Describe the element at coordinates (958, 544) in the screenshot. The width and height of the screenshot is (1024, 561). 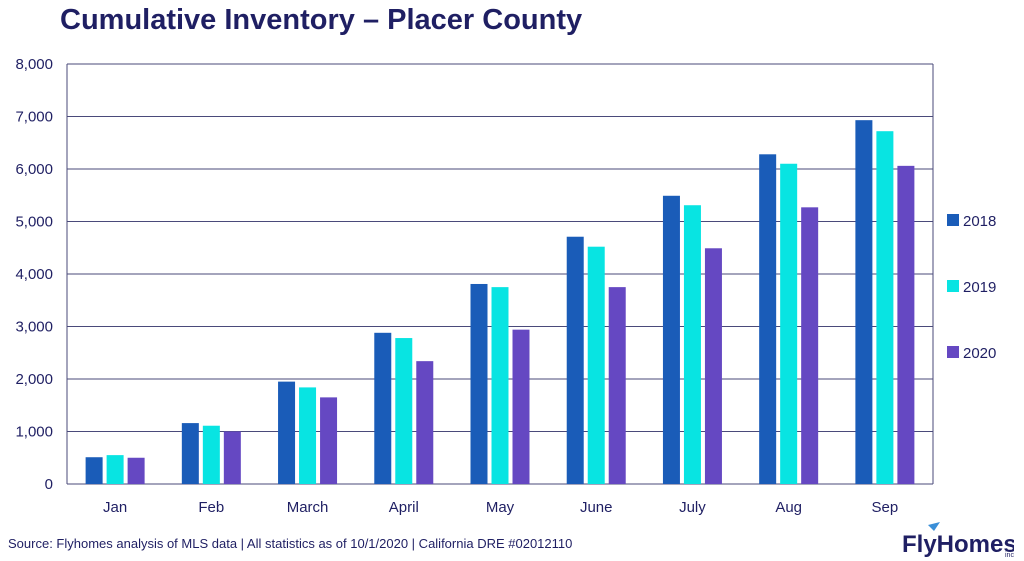
I see `logo-text: FlyHomes` at that location.